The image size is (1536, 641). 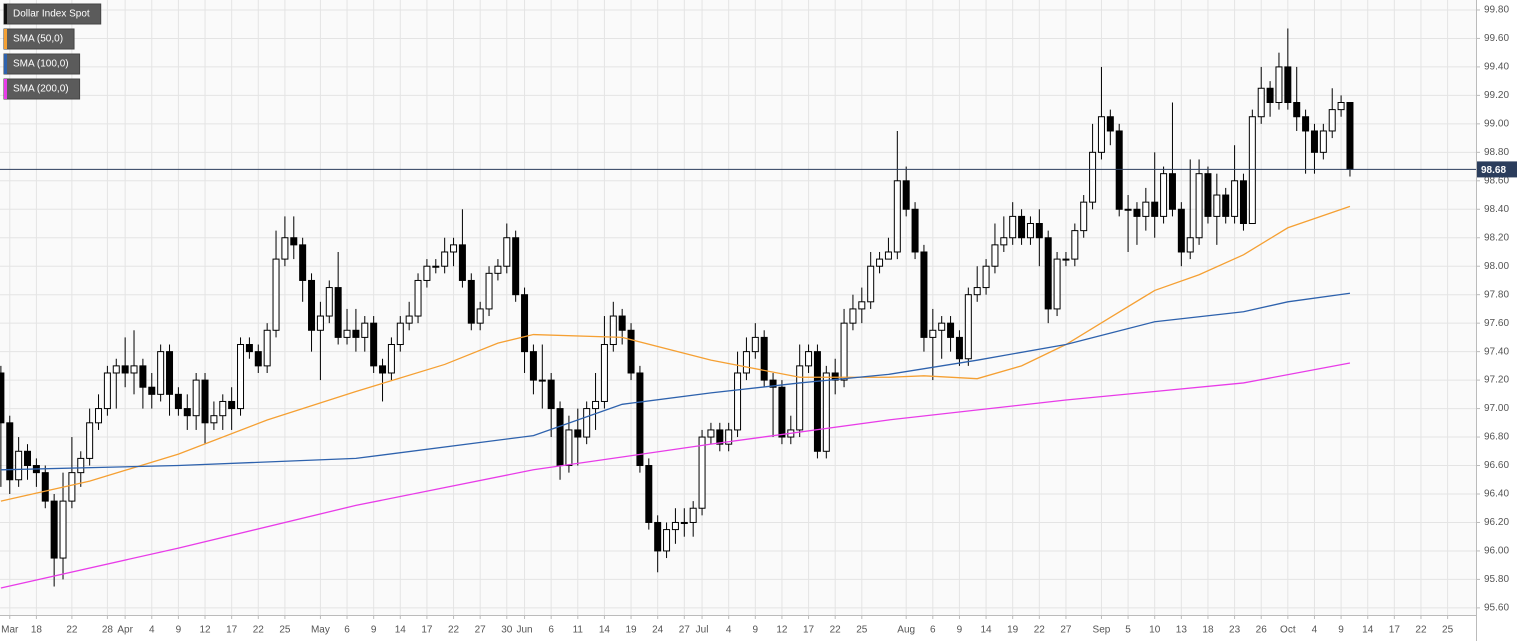 I want to click on x-tick-label: 9, so click(x=960, y=630).